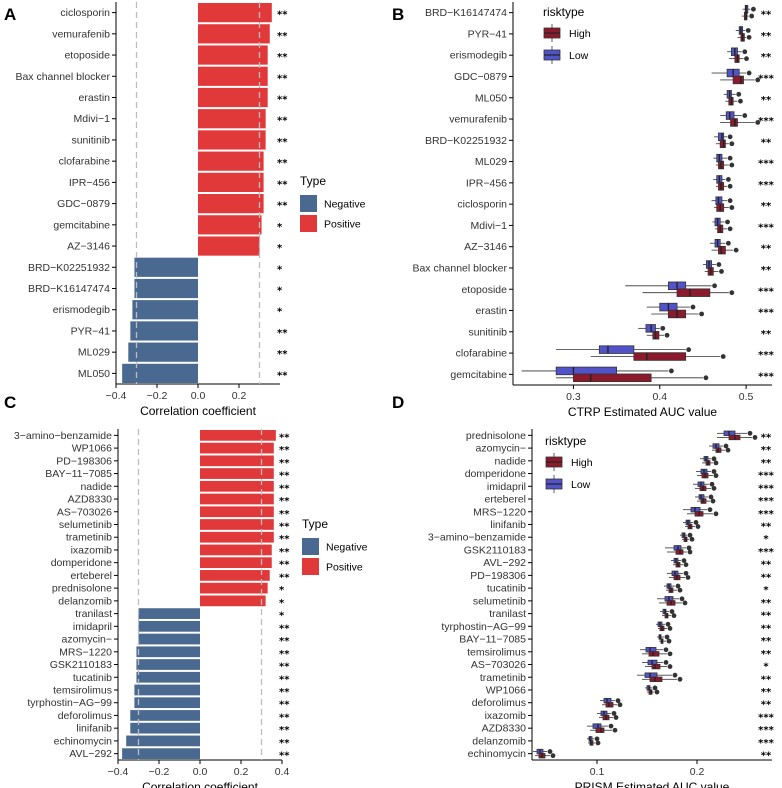 Image resolution: width=782 pixels, height=788 pixels. Describe the element at coordinates (501, 449) in the screenshot. I see `y-tick-label: azomycin−` at that location.